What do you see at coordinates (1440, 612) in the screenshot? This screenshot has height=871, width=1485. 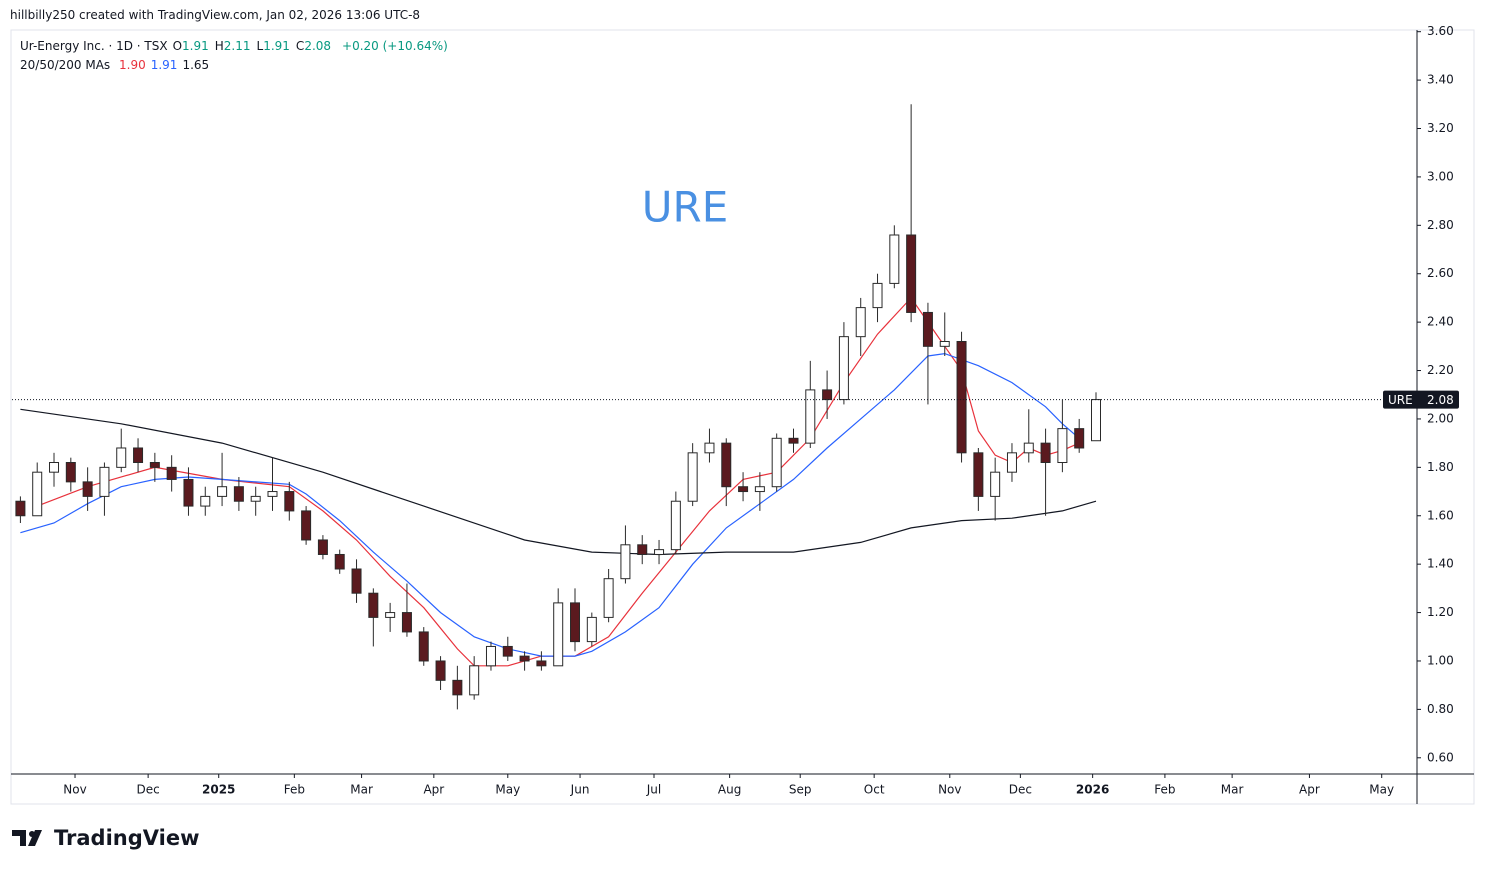 I see `y-tick-label: 1.20` at bounding box center [1440, 612].